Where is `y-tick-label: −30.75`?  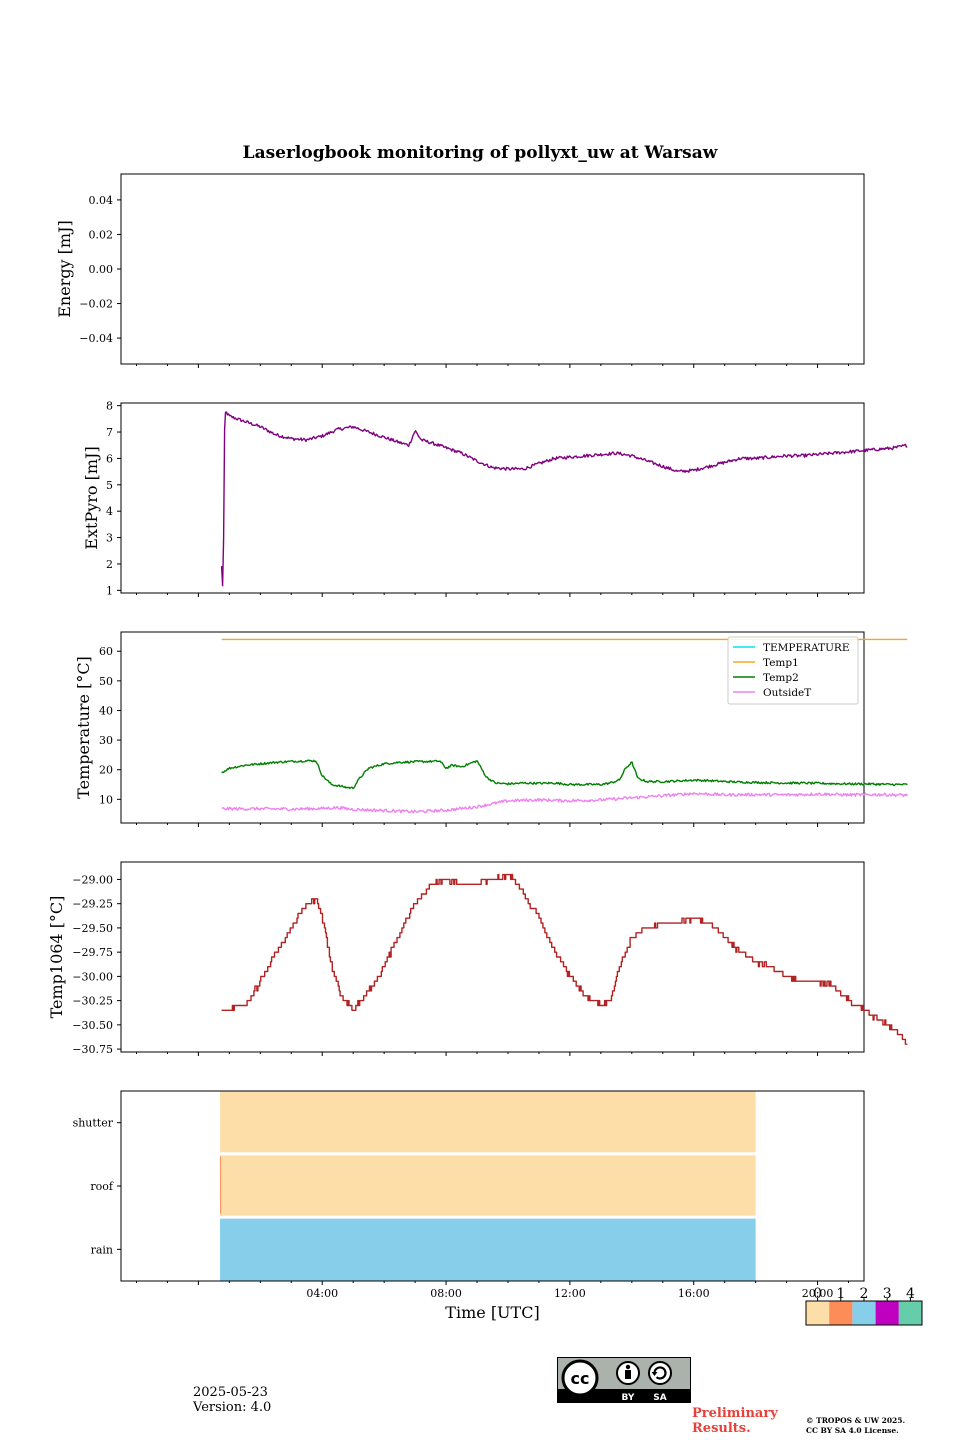 y-tick-label: −30.75 is located at coordinates (92, 1049).